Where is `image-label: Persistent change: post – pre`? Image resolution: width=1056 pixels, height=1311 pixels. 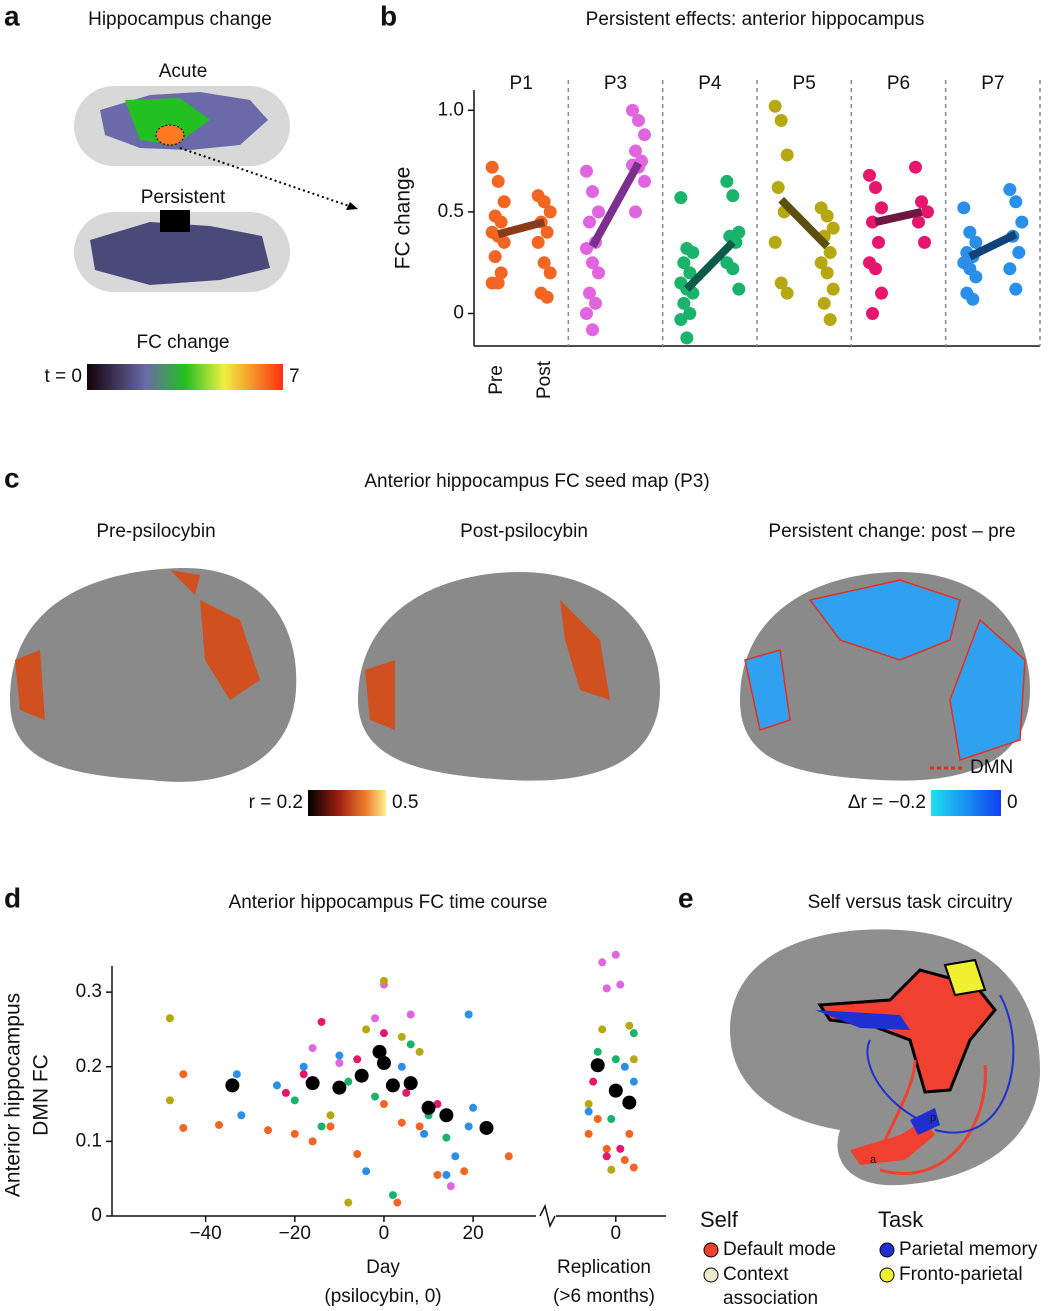 image-label: Persistent change: post – pre is located at coordinates (891, 531).